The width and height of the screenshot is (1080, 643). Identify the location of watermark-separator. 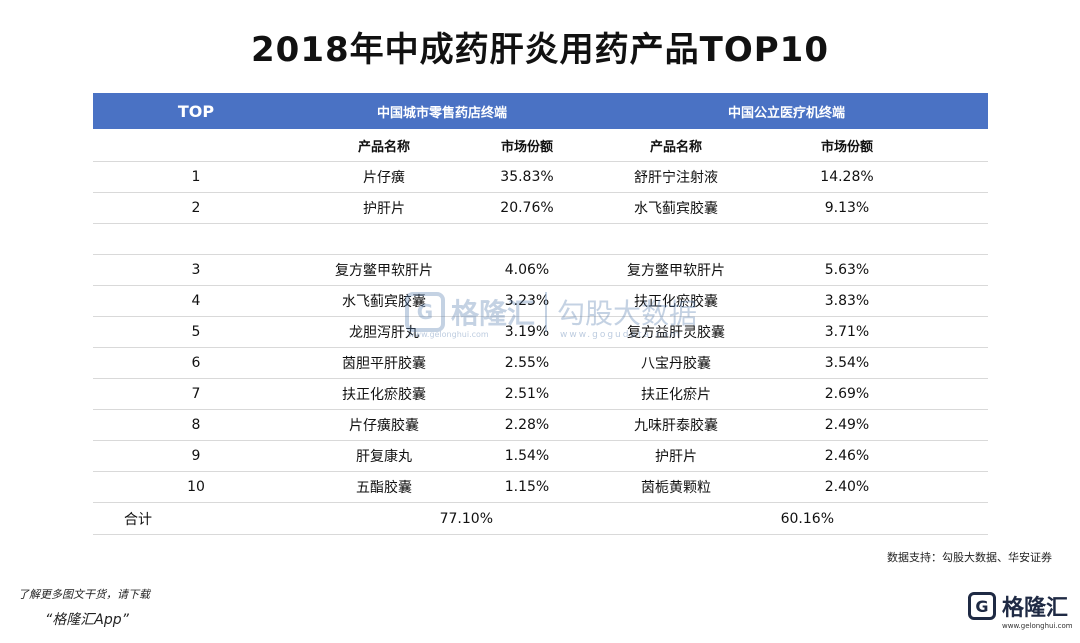
(546, 312).